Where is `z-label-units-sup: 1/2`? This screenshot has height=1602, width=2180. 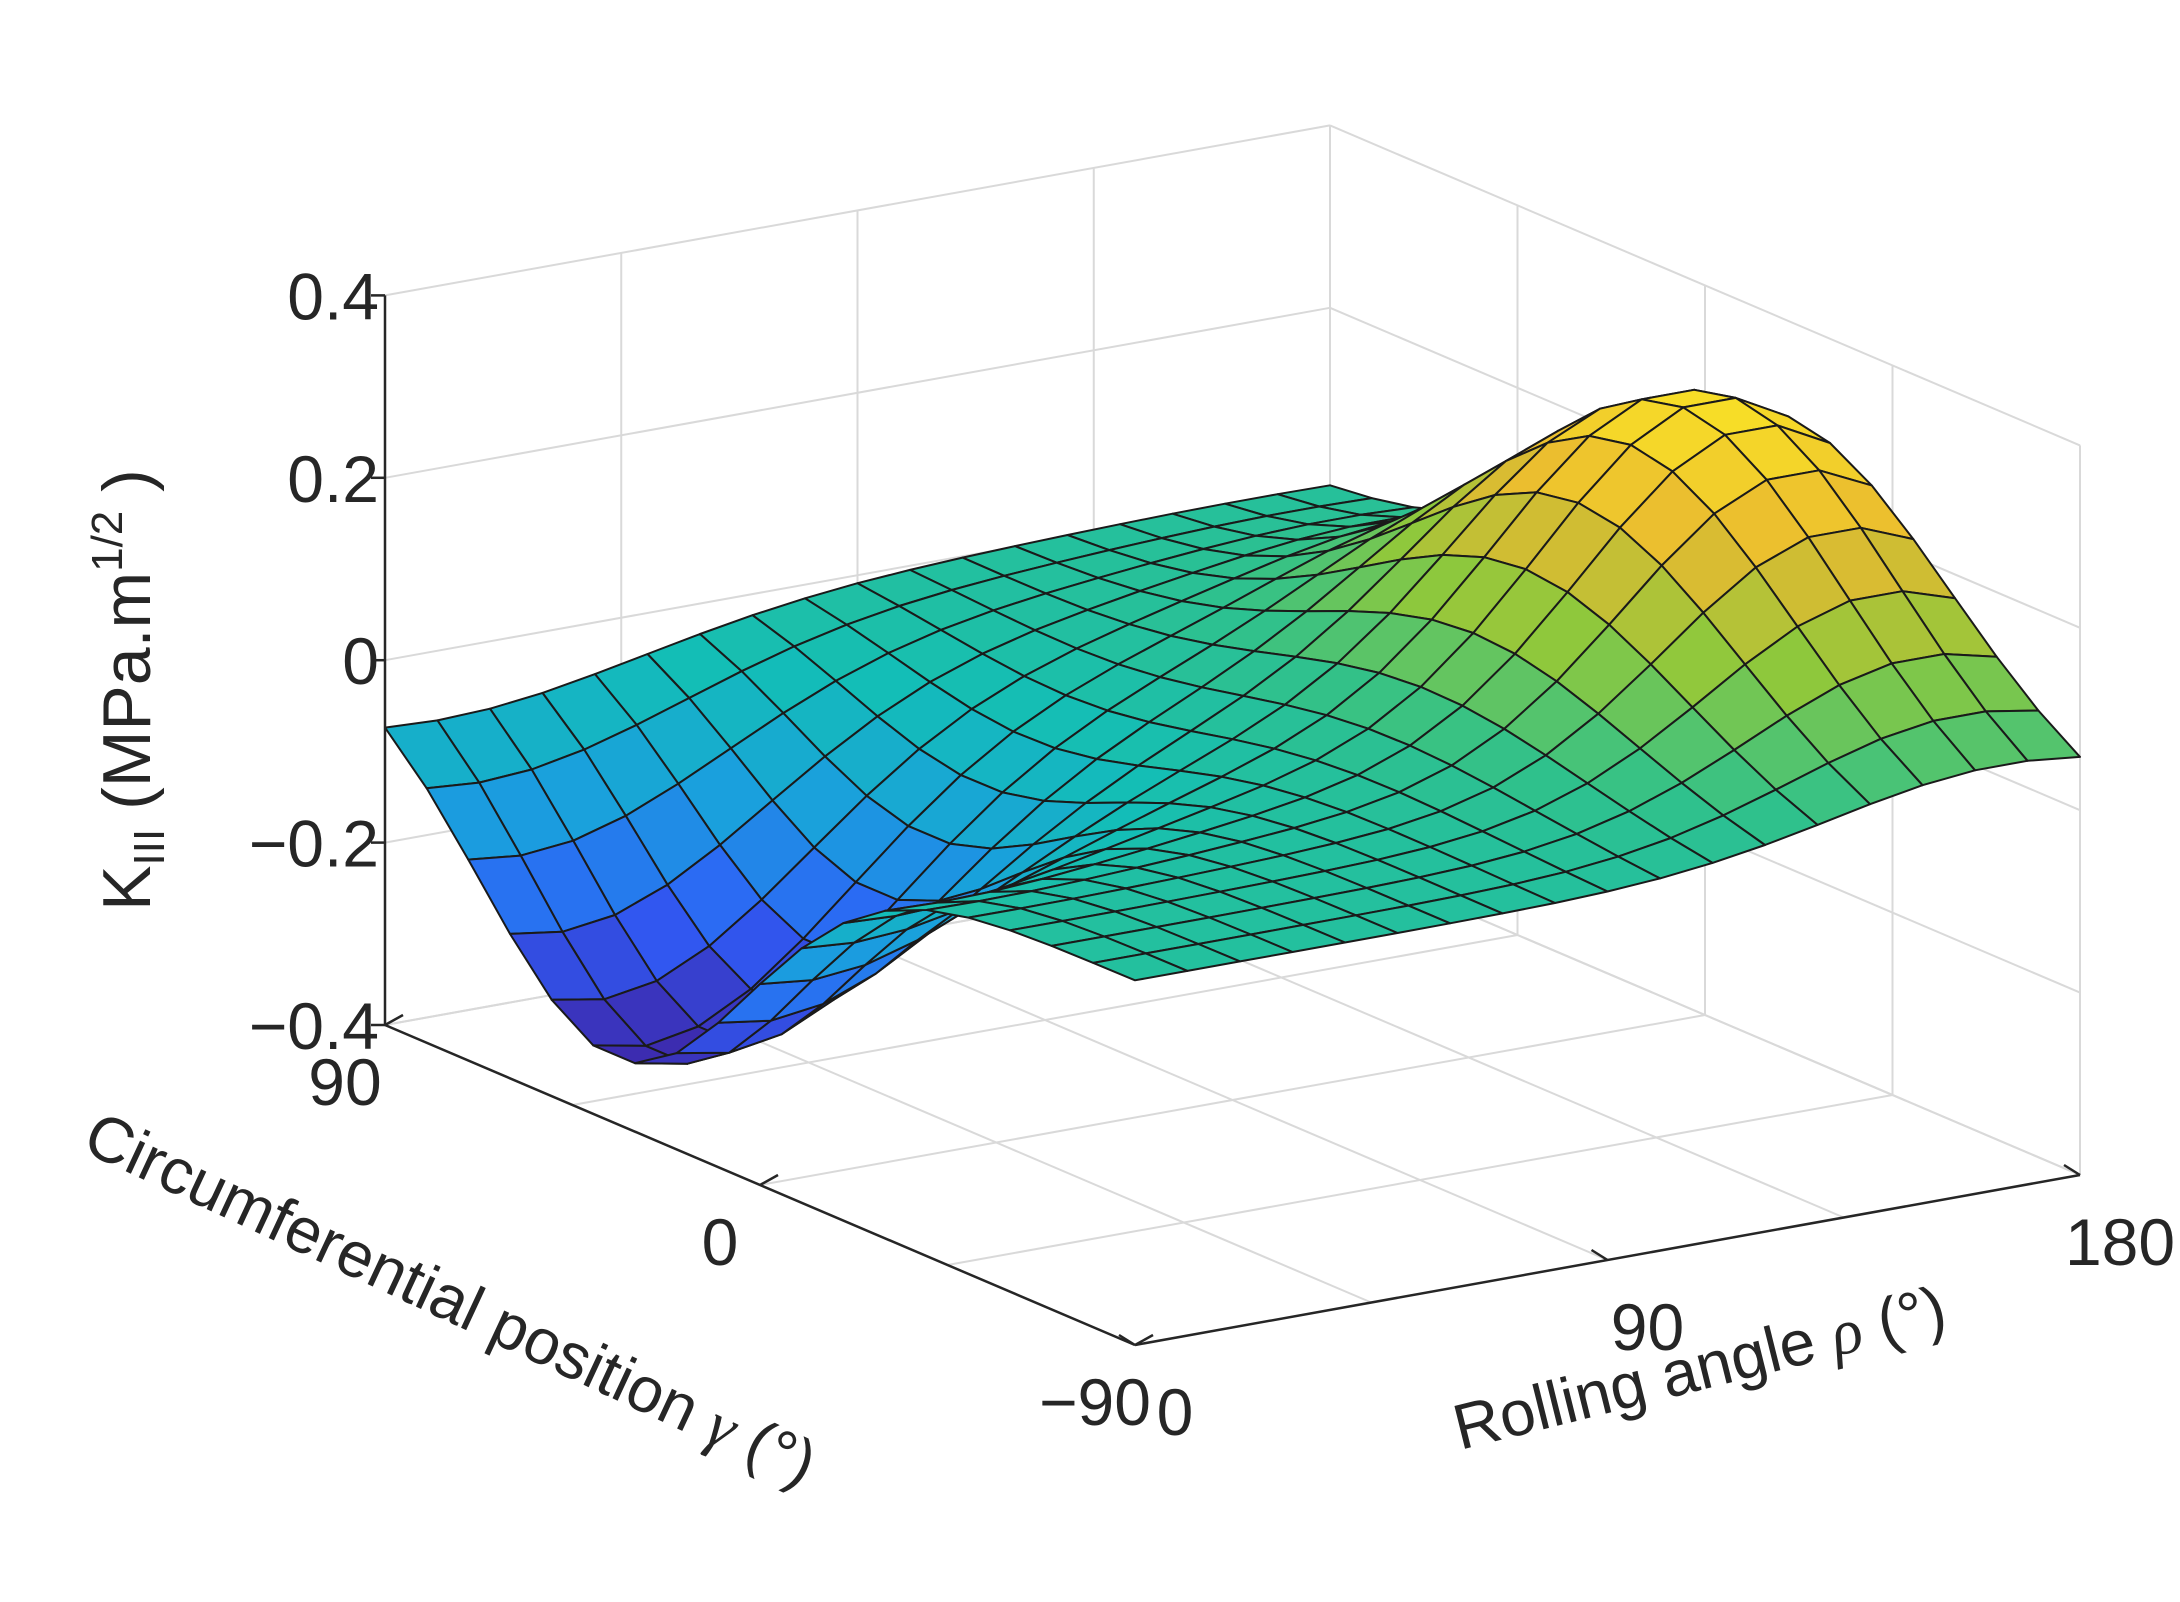
z-label-units-sup: 1/2 is located at coordinates (107, 541).